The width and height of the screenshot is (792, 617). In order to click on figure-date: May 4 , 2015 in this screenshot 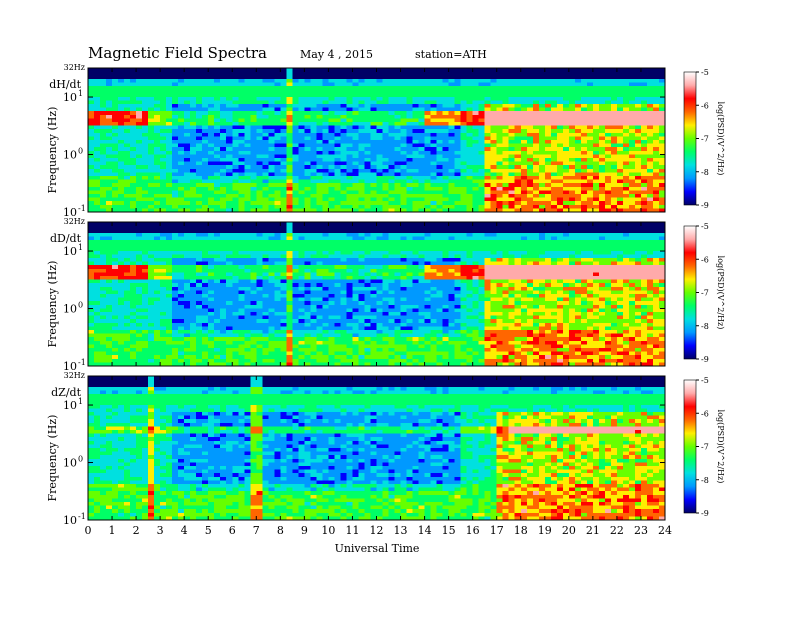, I will do `click(336, 54)`.